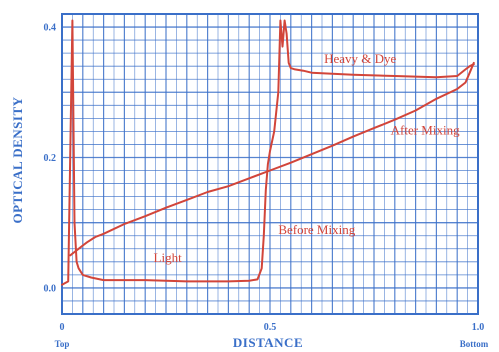 Image resolution: width=499 pixels, height=352 pixels. I want to click on x-end-label-right: Bottom, so click(474, 344).